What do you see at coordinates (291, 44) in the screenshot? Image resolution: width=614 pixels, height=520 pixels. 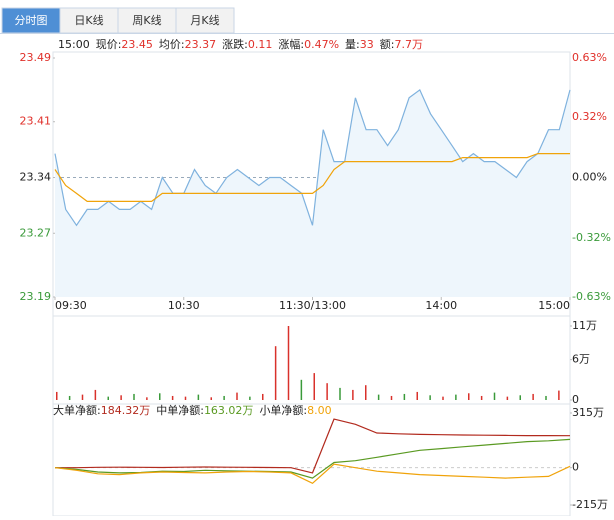 I see `info-label: 涨幅:` at bounding box center [291, 44].